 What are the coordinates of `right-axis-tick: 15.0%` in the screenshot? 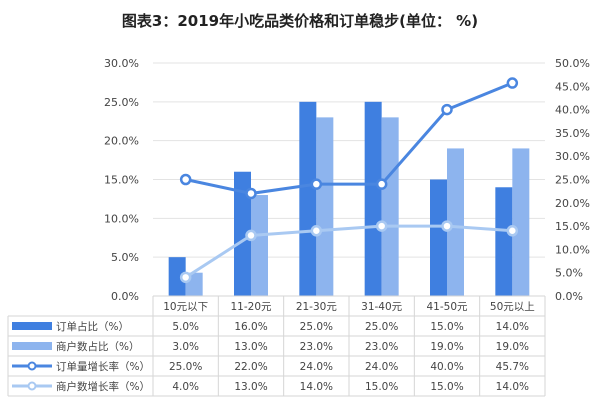 It's located at (572, 226).